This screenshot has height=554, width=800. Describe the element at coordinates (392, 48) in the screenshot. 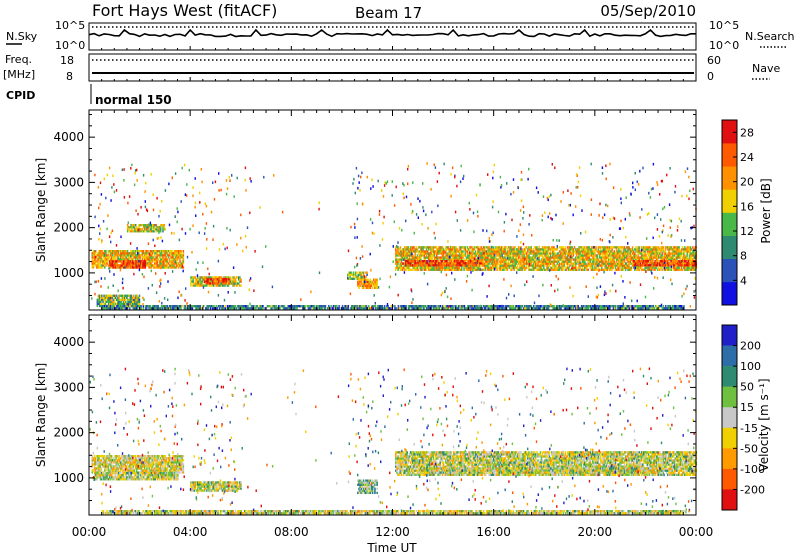

I see `nsky-time-ticks` at that location.